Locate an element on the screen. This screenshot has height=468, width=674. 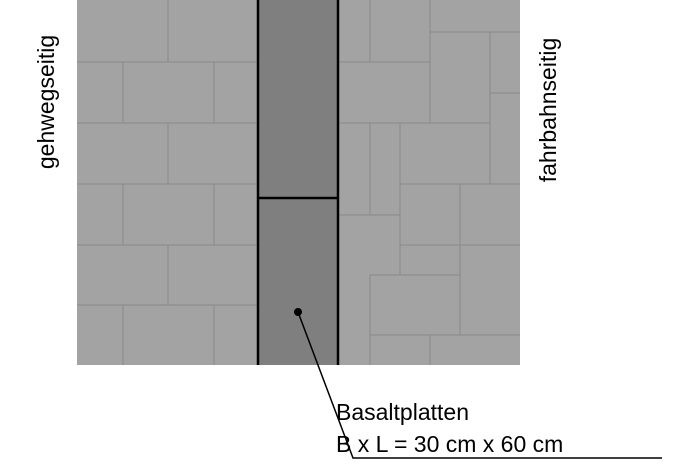
callout-material: Basaltplatten is located at coordinates (402, 412).